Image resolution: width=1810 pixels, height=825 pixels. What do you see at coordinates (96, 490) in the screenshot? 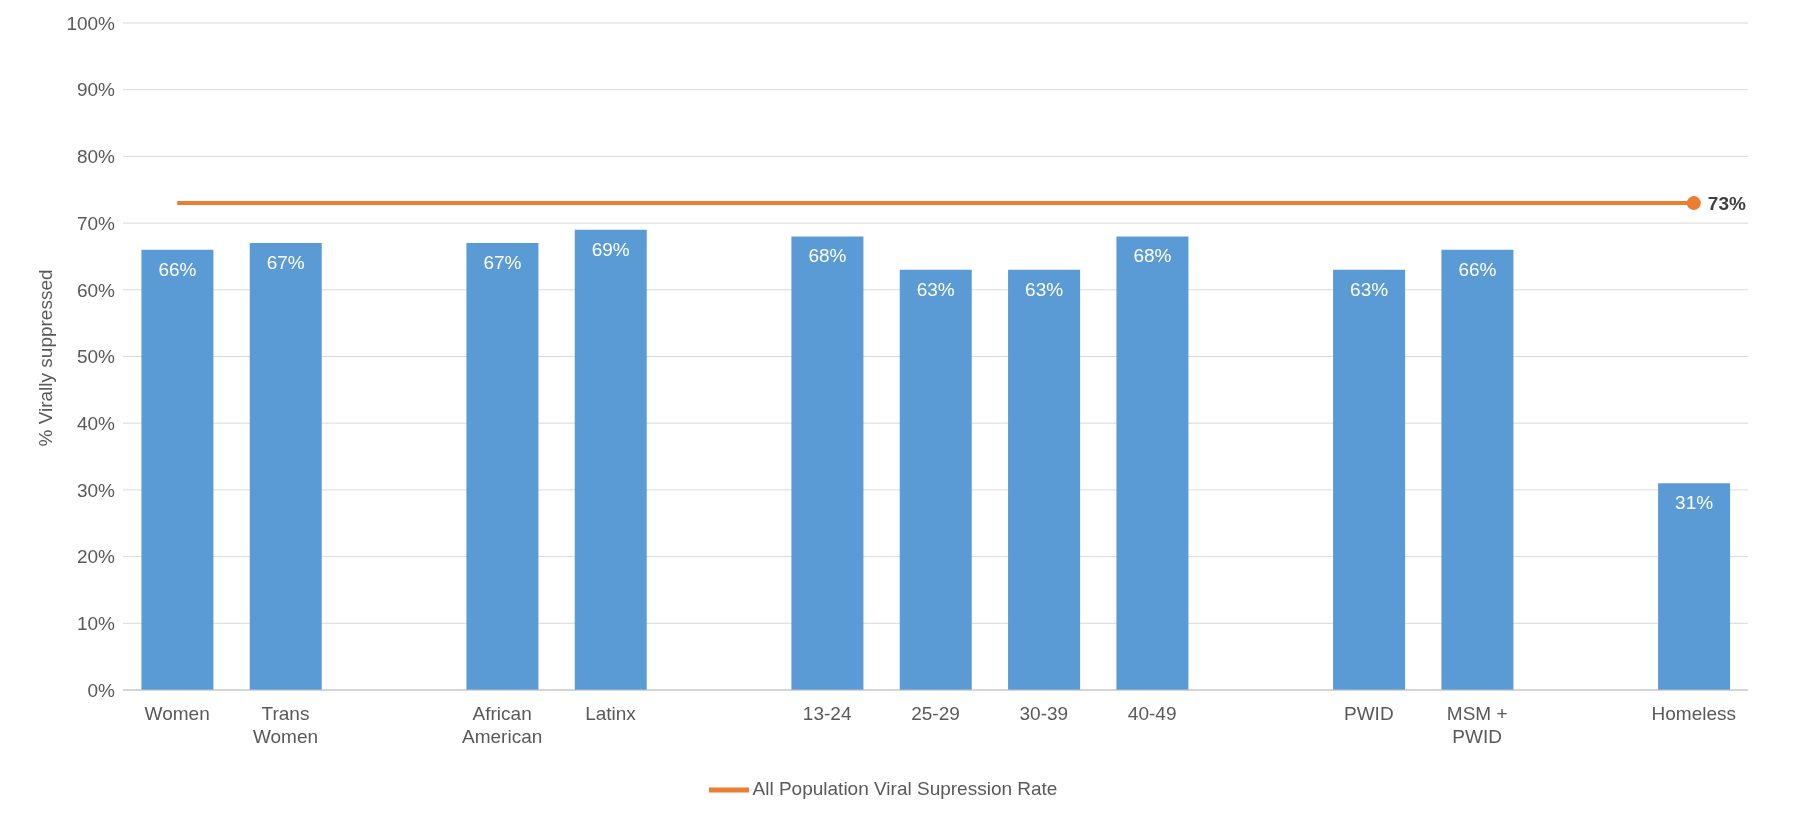
I see `y-tick-label: 30%` at bounding box center [96, 490].